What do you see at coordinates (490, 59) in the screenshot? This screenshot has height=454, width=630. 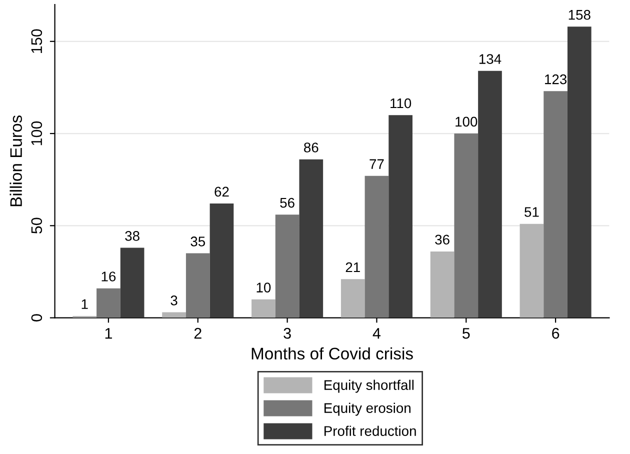 I see `data-label: 134` at bounding box center [490, 59].